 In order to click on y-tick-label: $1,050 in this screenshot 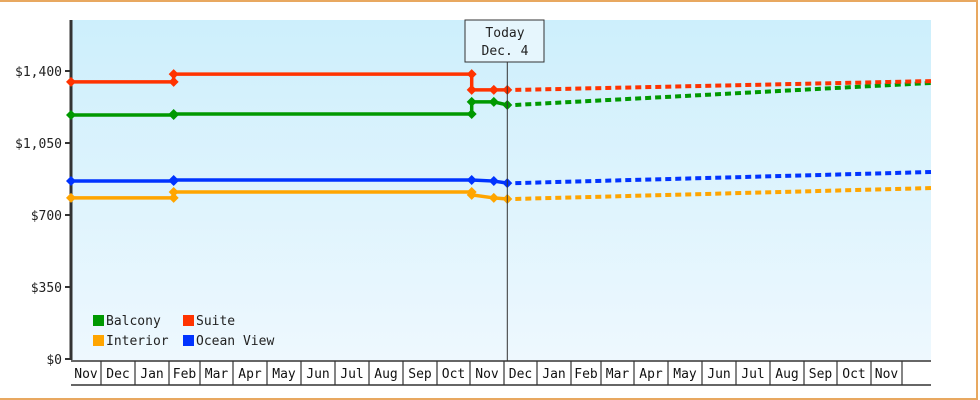, I will do `click(38, 144)`.